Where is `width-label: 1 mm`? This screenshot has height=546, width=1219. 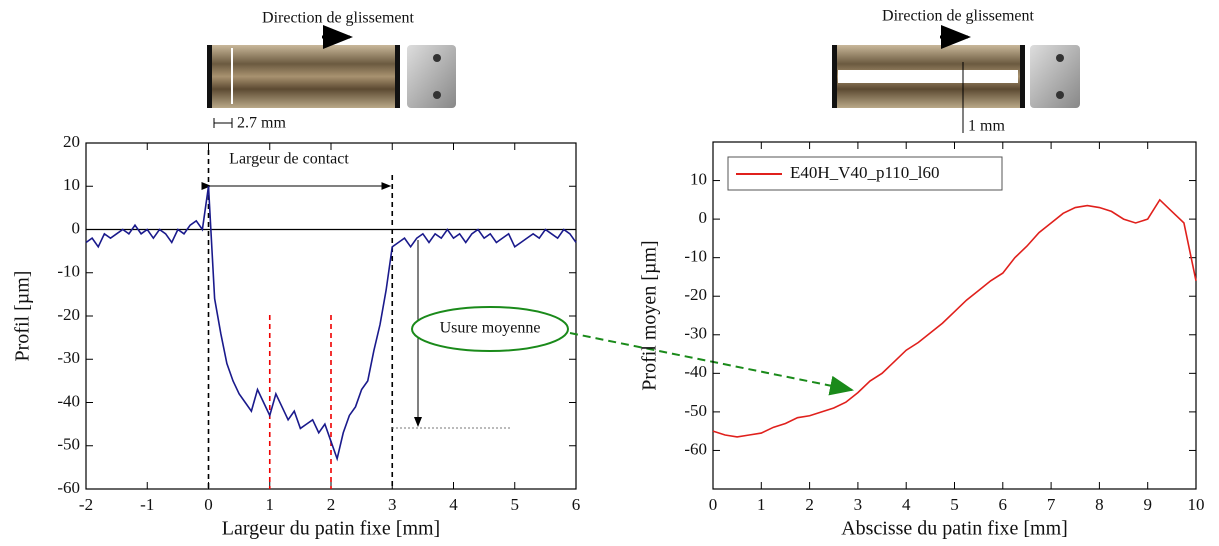 width-label: 1 mm is located at coordinates (986, 126).